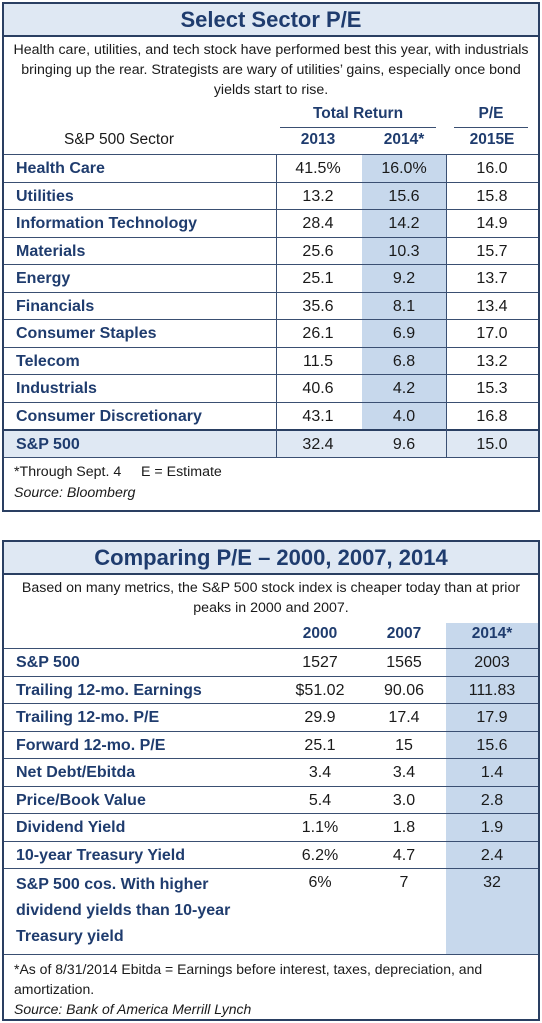  What do you see at coordinates (271, 223) in the screenshot?
I see `table-row: Information Technology 28.4 14.2 14.9` at bounding box center [271, 223].